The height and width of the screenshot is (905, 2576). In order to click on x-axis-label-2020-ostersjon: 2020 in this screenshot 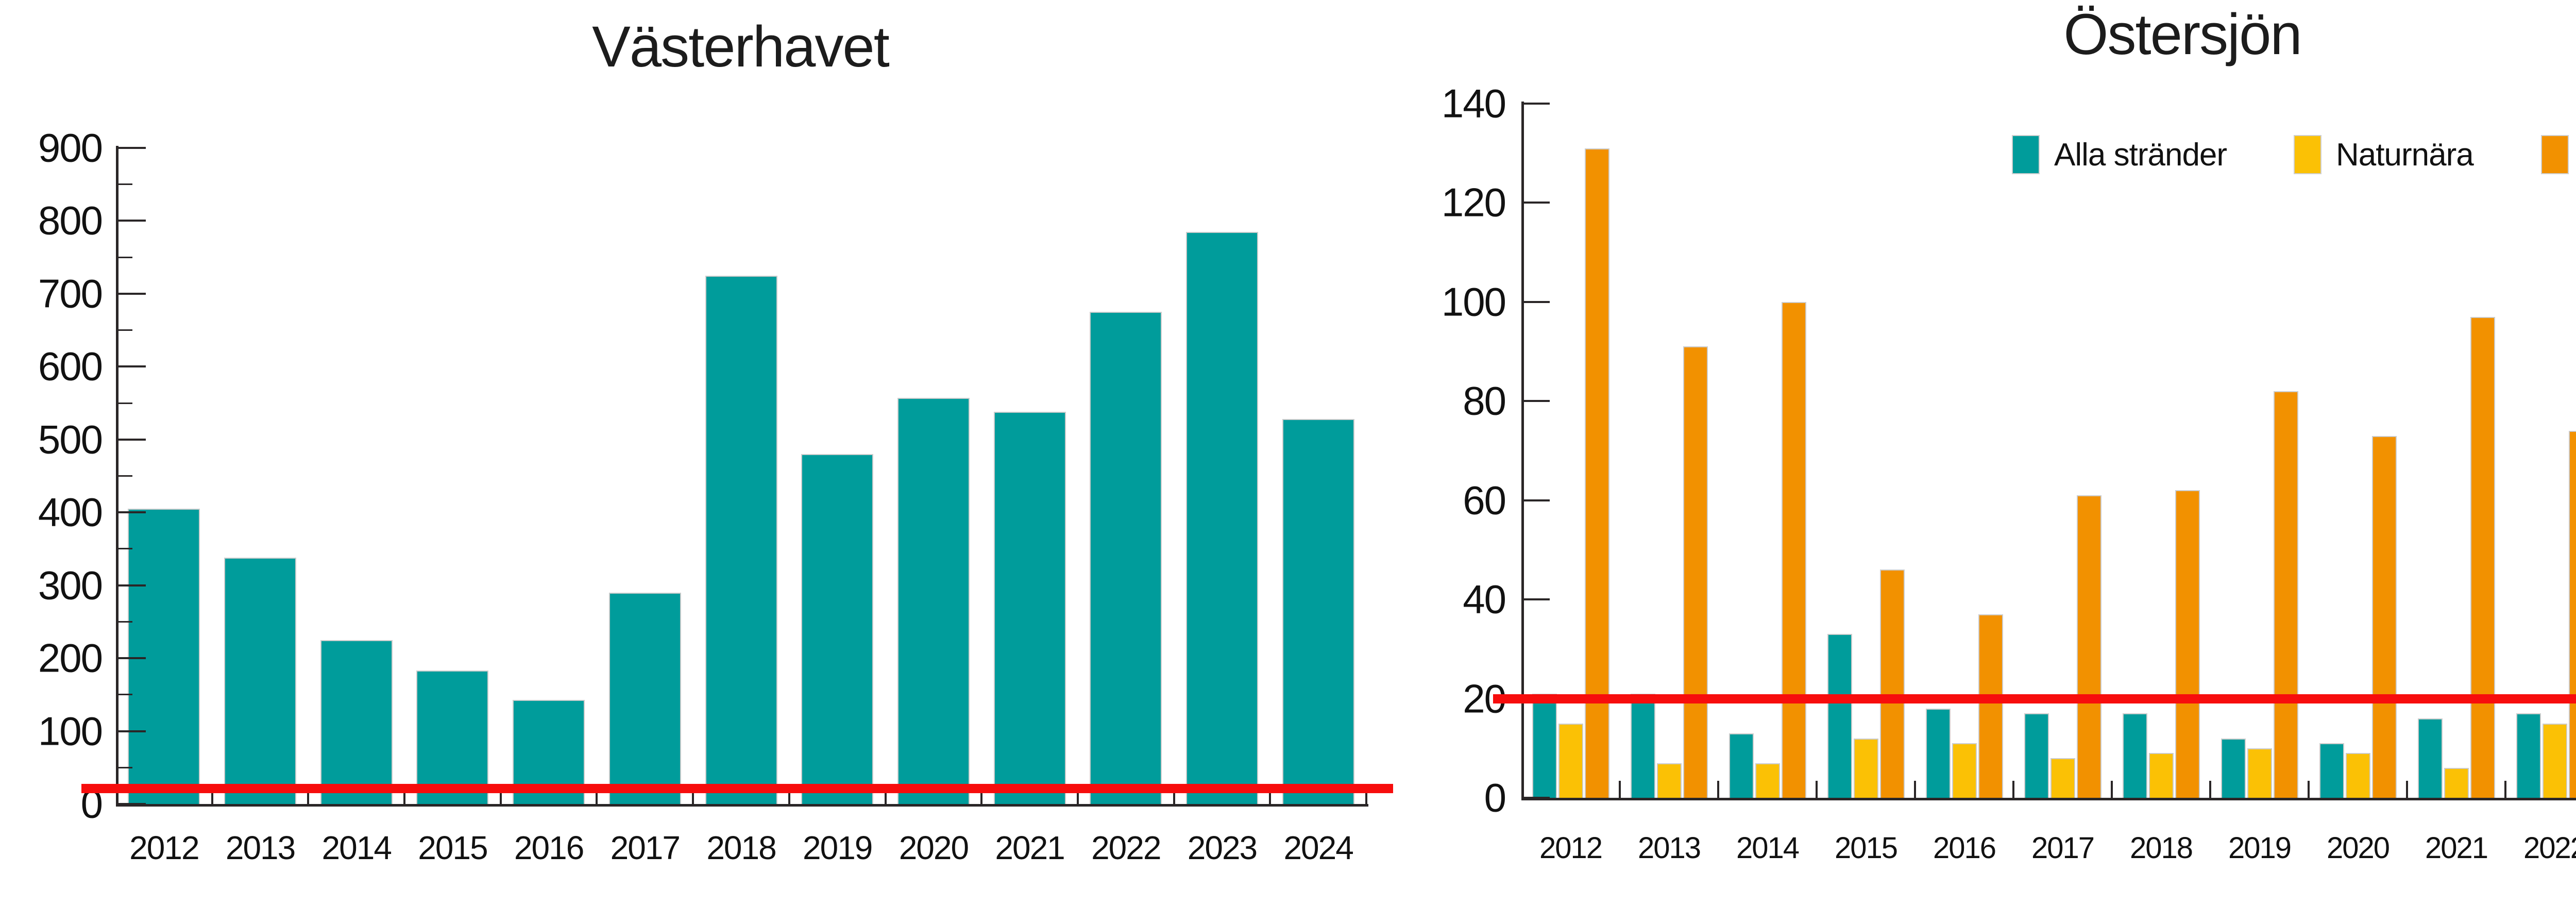, I will do `click(2358, 848)`.